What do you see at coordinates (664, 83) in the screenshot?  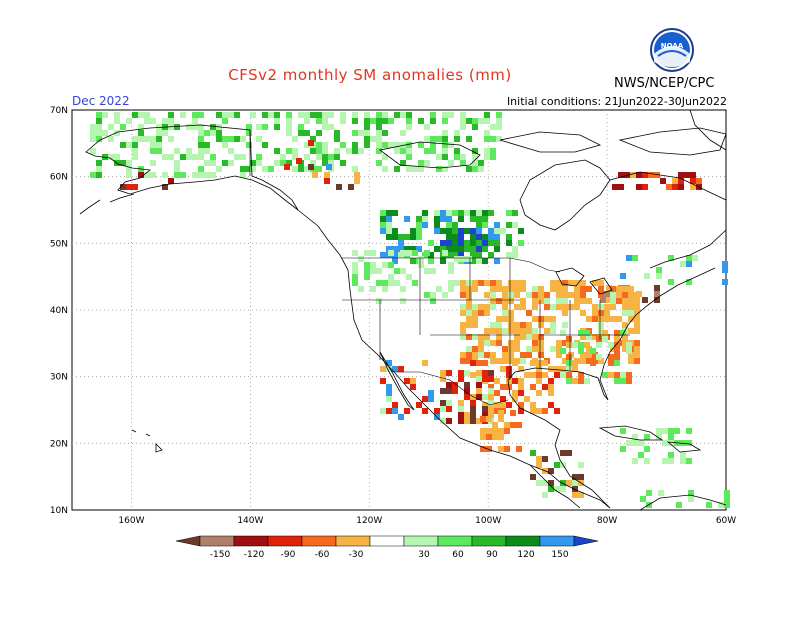 I see `agency-credit: NWS/NCEP/CPC` at bounding box center [664, 83].